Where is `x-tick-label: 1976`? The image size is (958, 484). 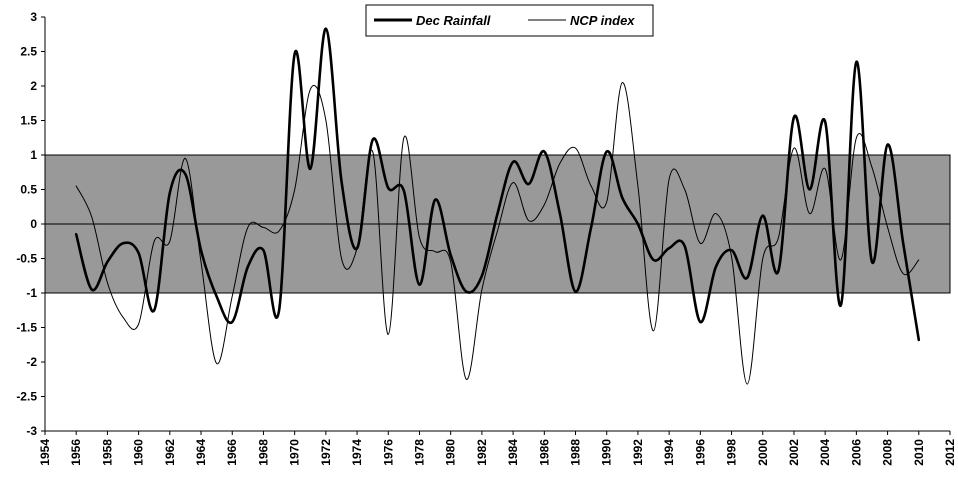 x-tick-label: 1976 is located at coordinates (388, 452).